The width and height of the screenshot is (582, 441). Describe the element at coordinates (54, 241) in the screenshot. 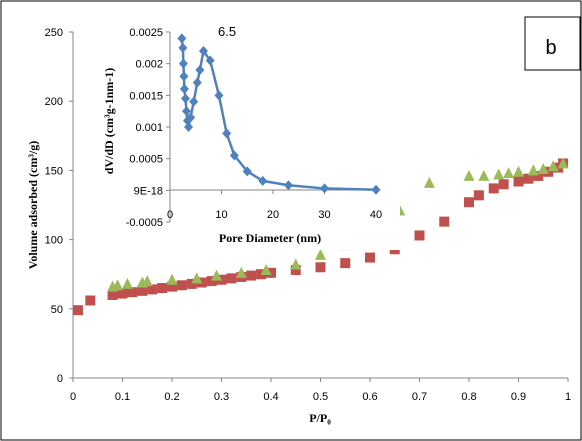

I see `main-y-tick-label: 100` at that location.